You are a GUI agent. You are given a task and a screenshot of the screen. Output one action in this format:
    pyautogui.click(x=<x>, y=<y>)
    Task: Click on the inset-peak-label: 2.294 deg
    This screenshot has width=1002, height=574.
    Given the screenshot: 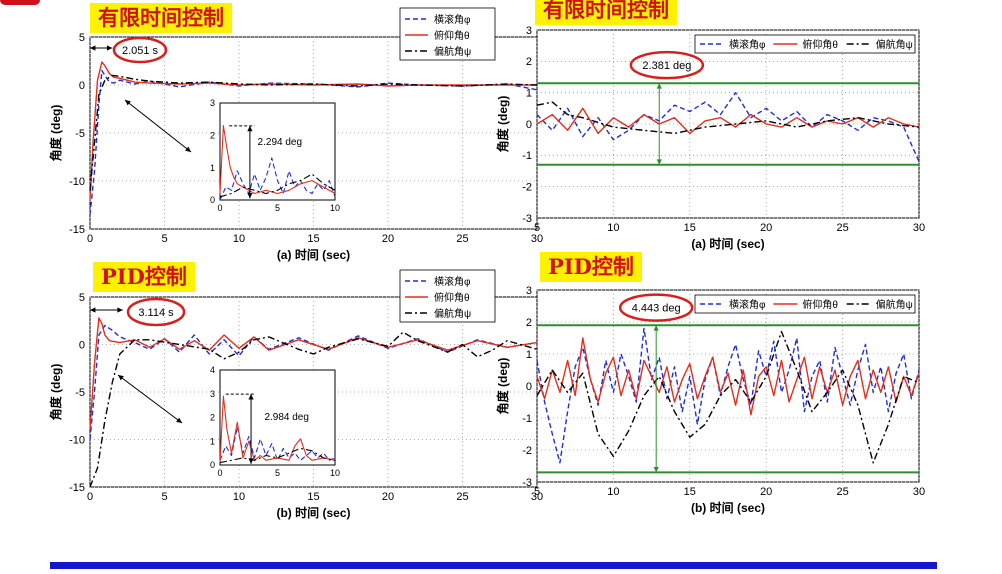 What is the action you would take?
    pyautogui.click(x=280, y=142)
    